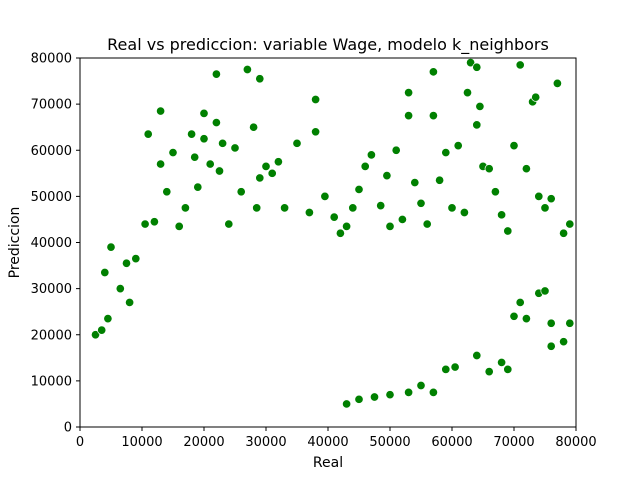  I want to click on x-tick-label: 20000, so click(203, 442).